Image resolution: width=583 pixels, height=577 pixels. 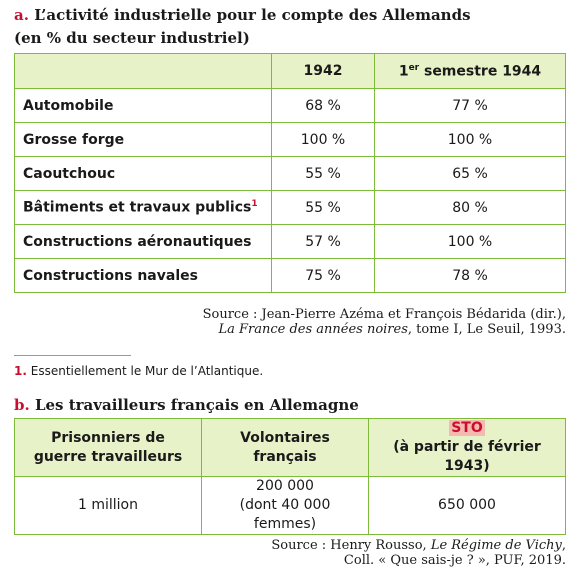 I want to click on text: français, so click(x=285, y=456).